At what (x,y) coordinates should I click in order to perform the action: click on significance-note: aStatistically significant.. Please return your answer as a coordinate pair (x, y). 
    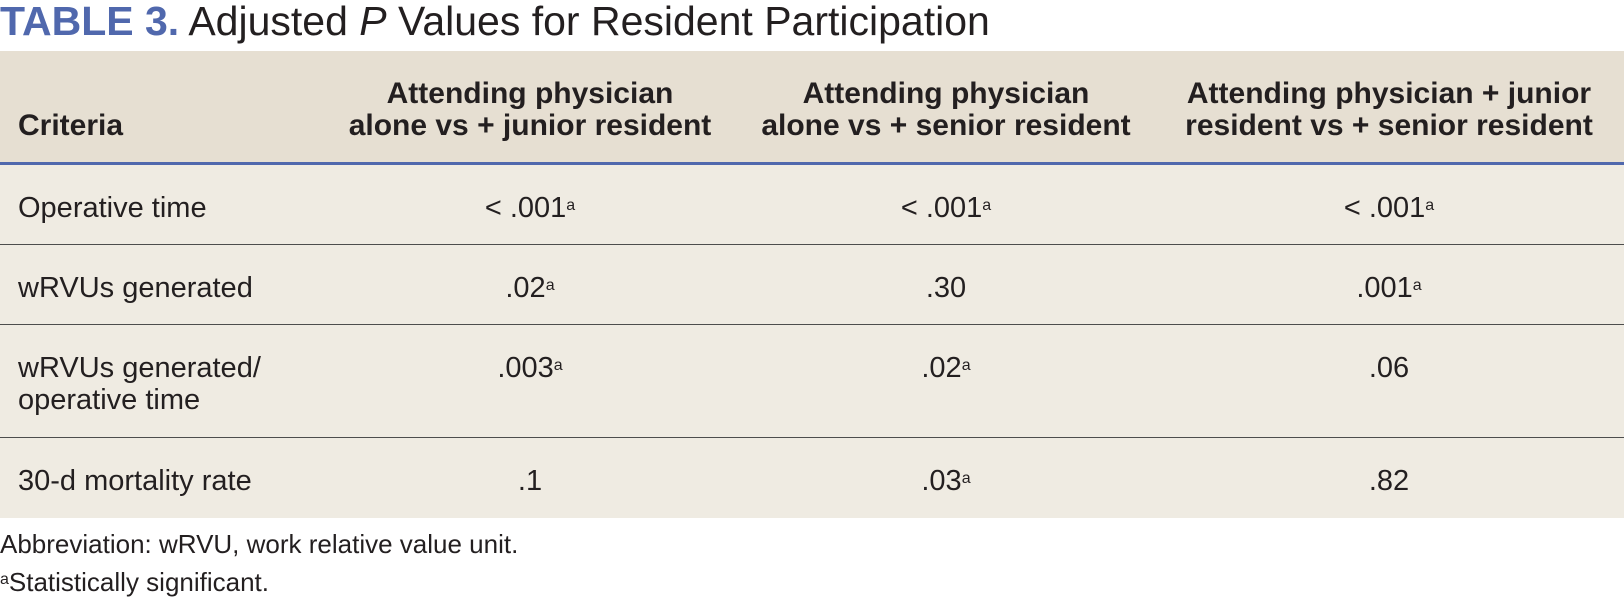
    Looking at the image, I should click on (259, 582).